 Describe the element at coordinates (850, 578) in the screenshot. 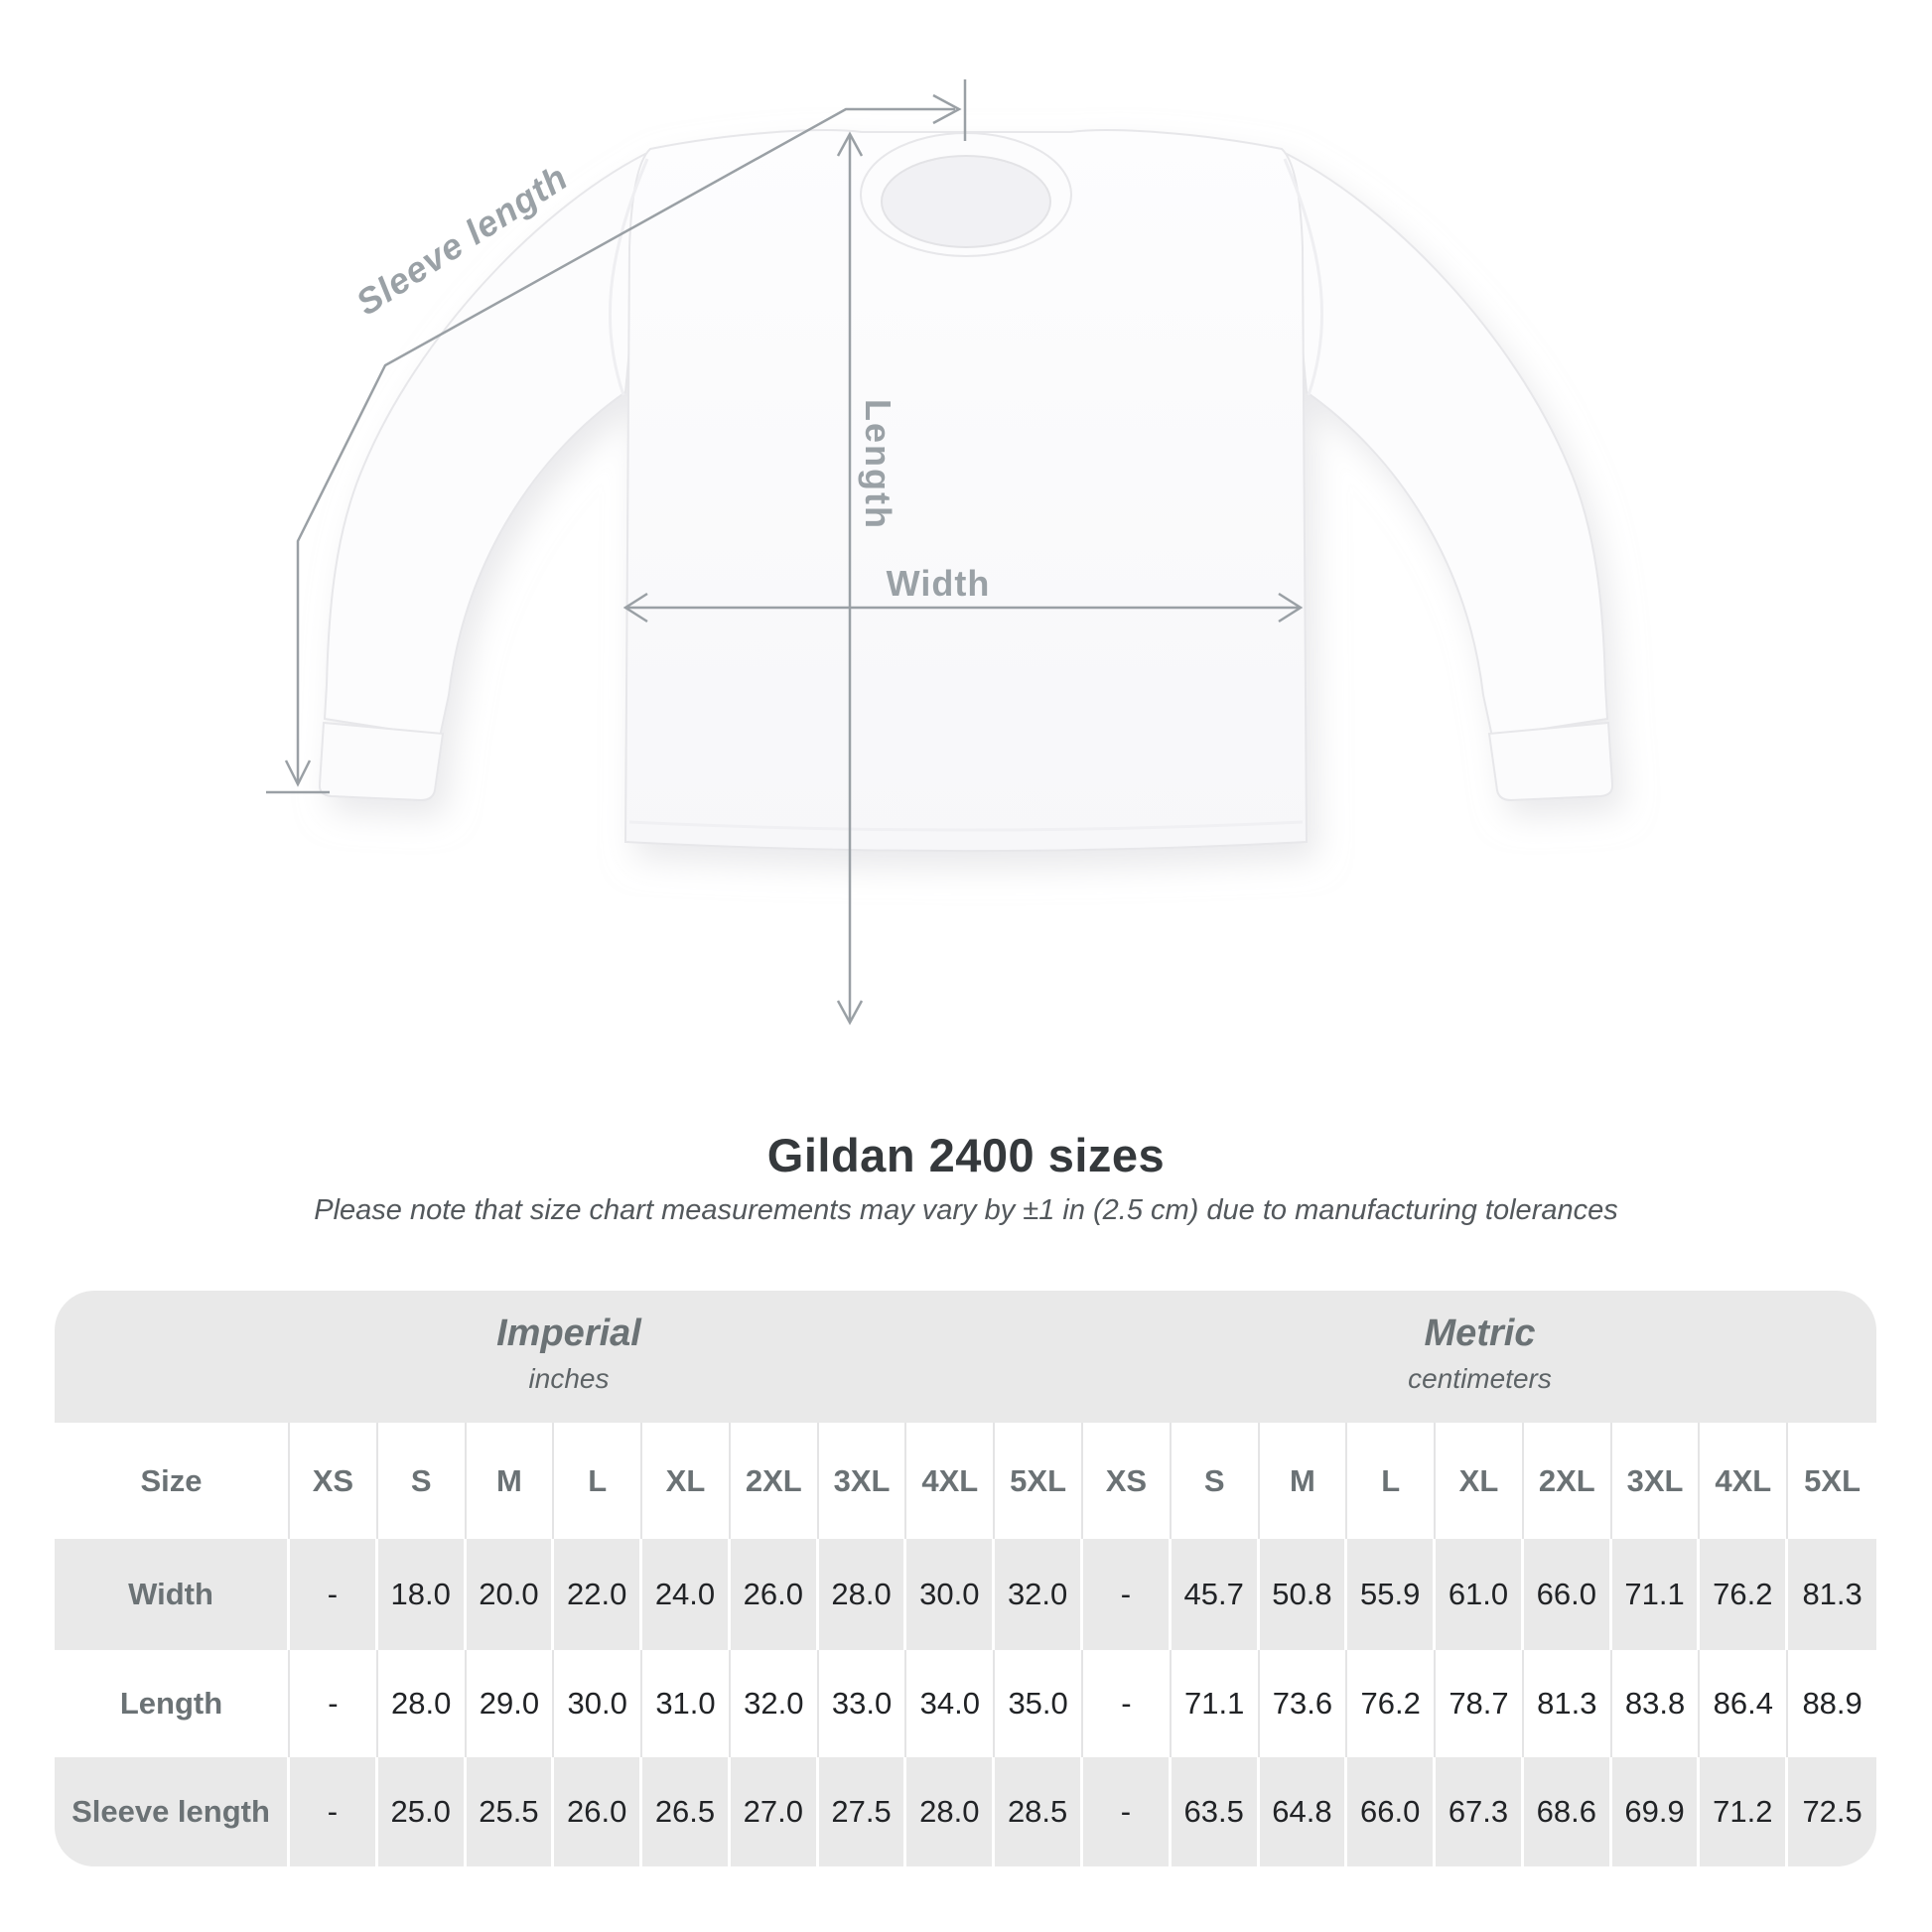

I see `length-measure-line` at that location.